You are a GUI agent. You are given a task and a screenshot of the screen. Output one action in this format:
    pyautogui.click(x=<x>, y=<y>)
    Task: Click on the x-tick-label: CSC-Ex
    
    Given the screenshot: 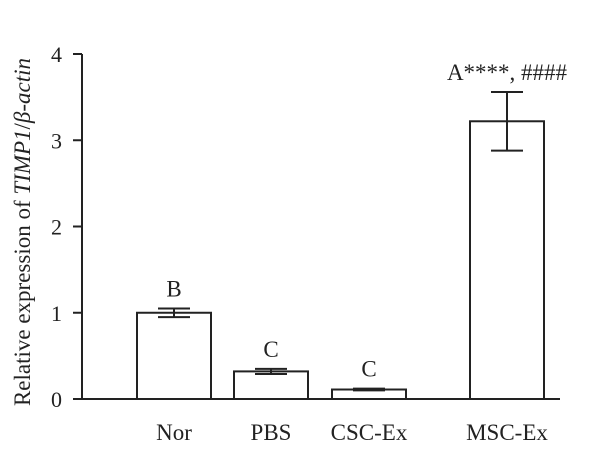 What is the action you would take?
    pyautogui.click(x=369, y=432)
    